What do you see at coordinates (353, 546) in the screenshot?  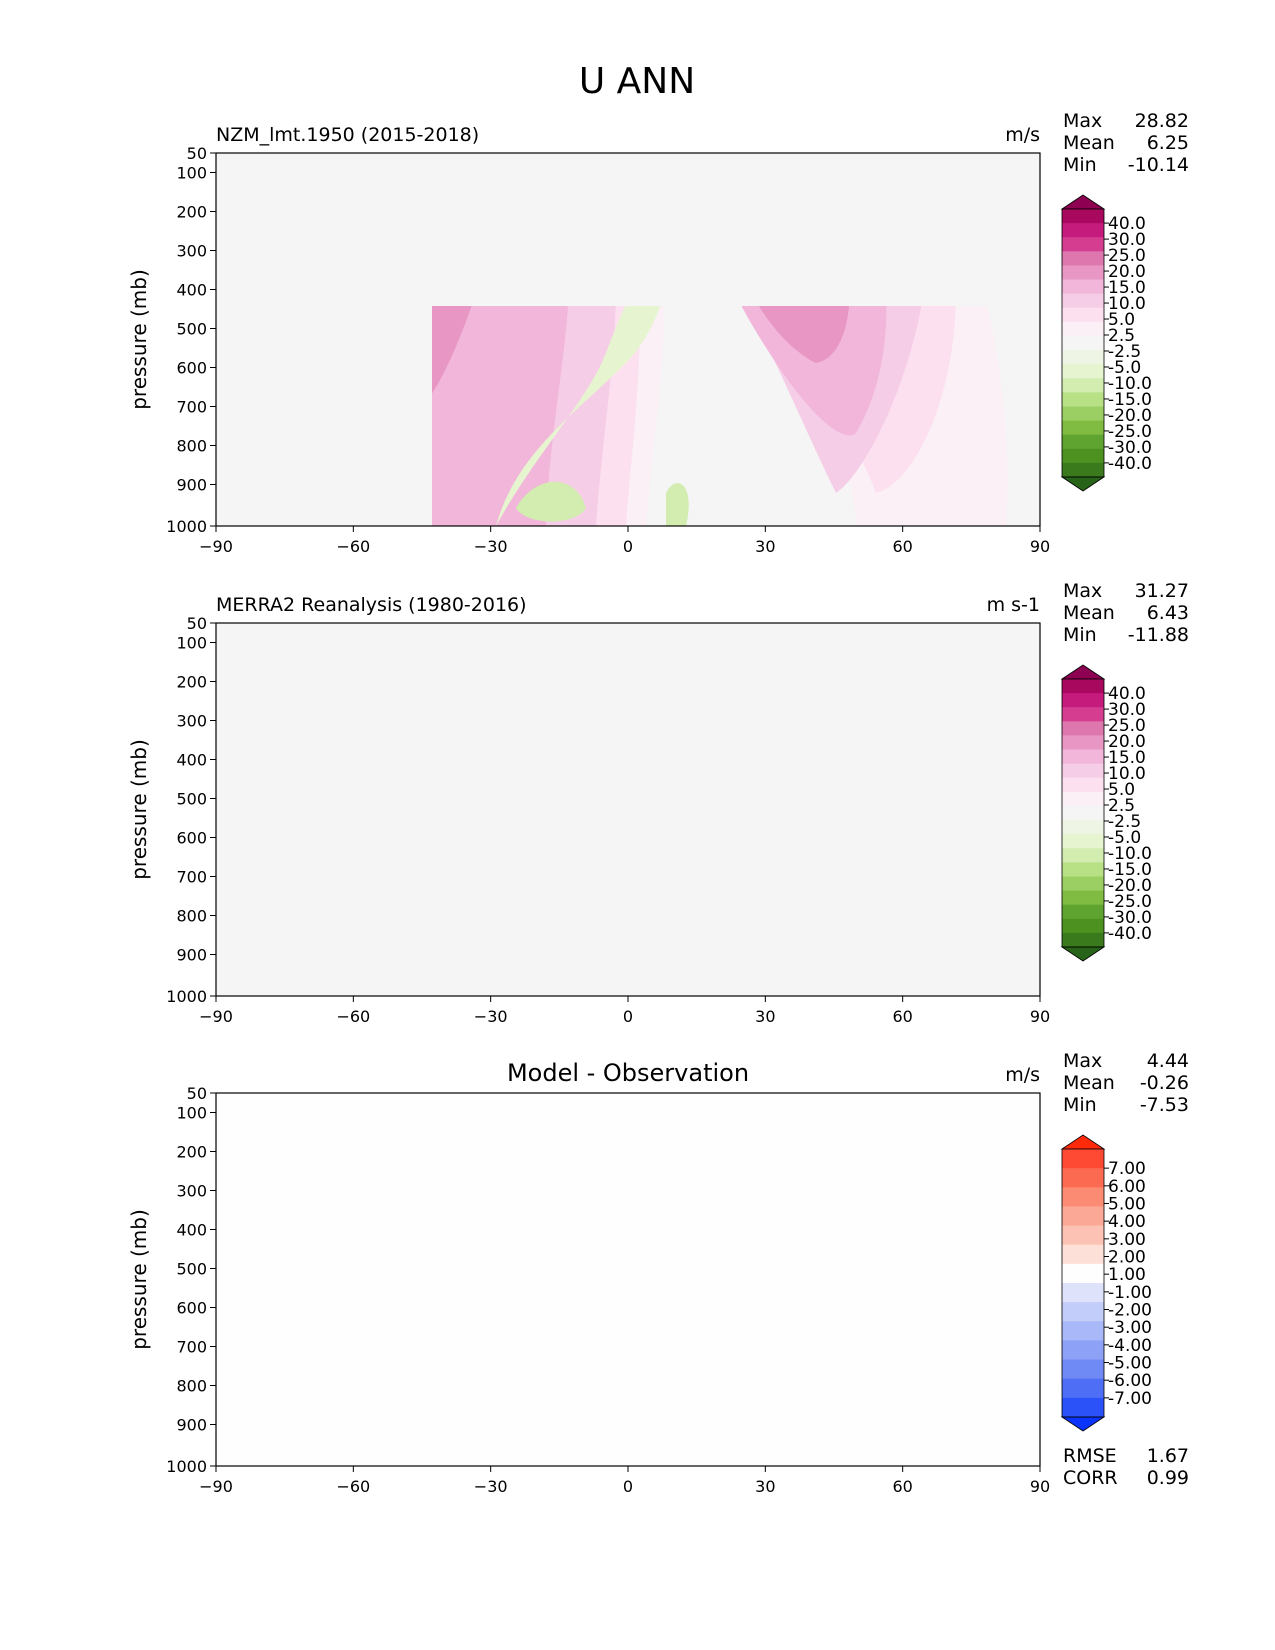 I see `x-tick-label: −60` at bounding box center [353, 546].